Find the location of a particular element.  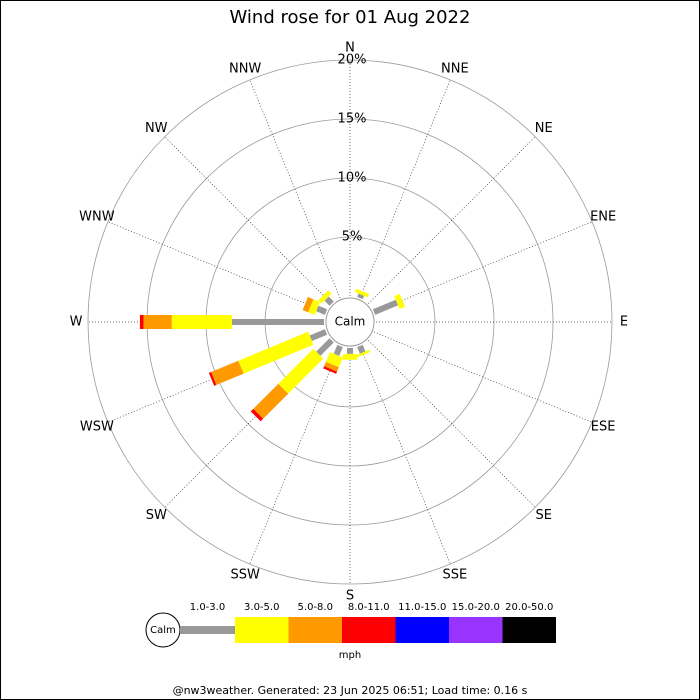

direction-label: S is located at coordinates (350, 596).